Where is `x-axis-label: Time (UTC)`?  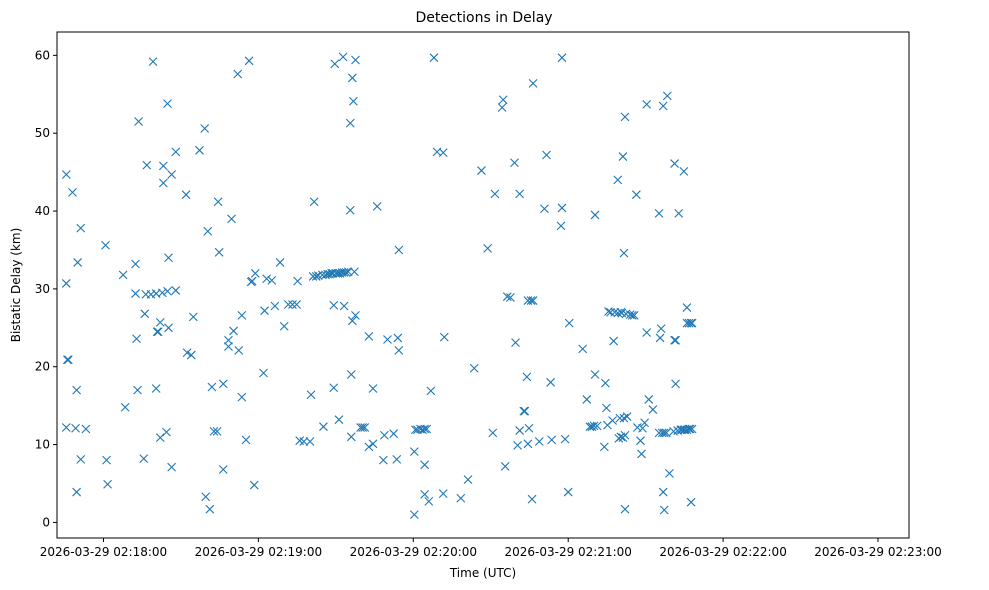
x-axis-label: Time (UTC) is located at coordinates (482, 573).